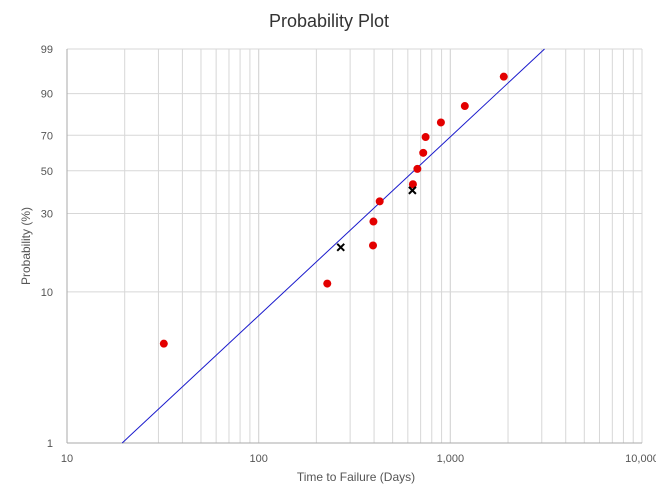 This screenshot has height=494, width=656. I want to click on y-tick-label: 90, so click(47, 95).